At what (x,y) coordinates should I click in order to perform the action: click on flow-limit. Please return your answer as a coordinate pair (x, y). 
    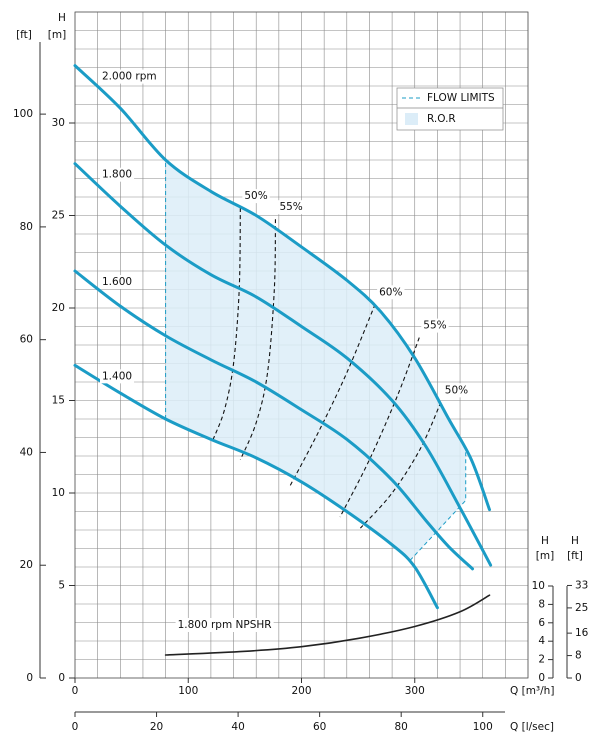
    Looking at the image, I should click on (437, 507).